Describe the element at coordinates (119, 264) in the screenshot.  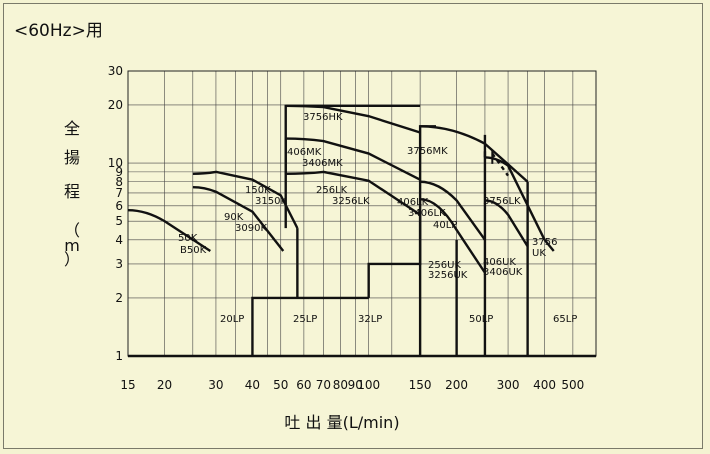
I see `y-tick-label: 3` at that location.